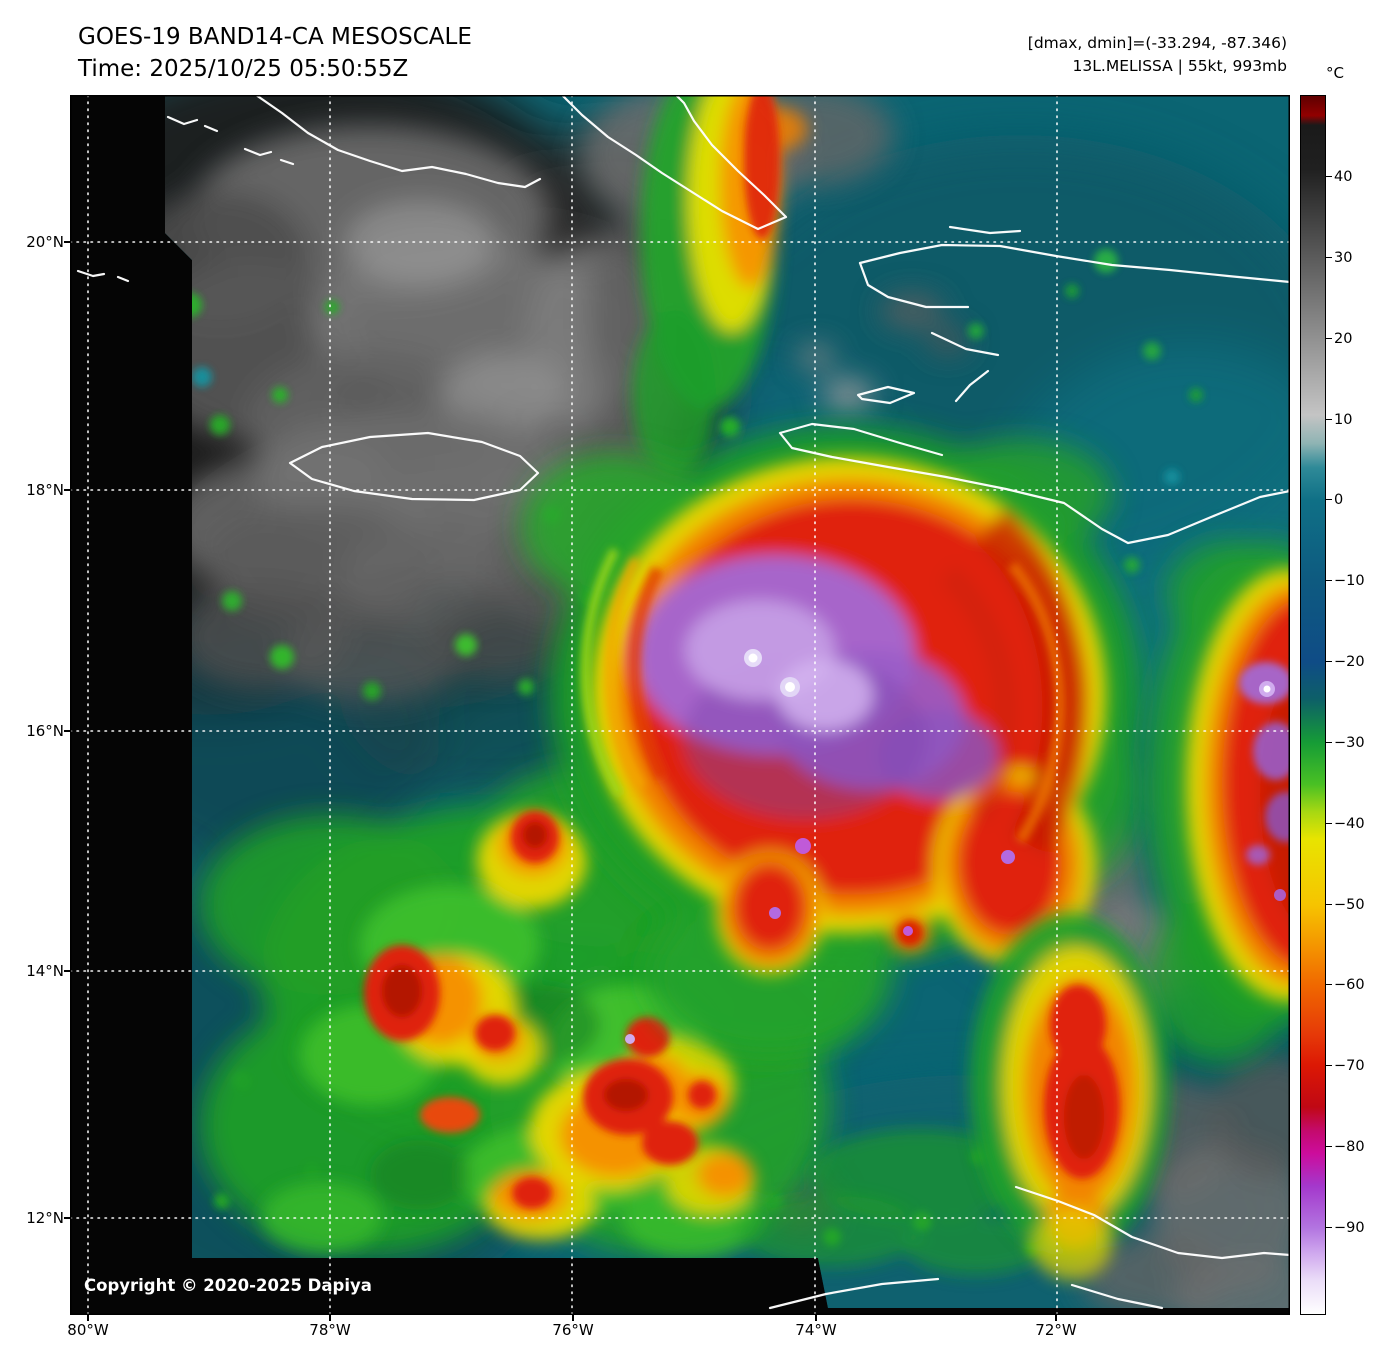 The width and height of the screenshot is (1390, 1359). Describe the element at coordinates (45, 1218) in the screenshot. I see `lat-label-12n: 12°N` at that location.